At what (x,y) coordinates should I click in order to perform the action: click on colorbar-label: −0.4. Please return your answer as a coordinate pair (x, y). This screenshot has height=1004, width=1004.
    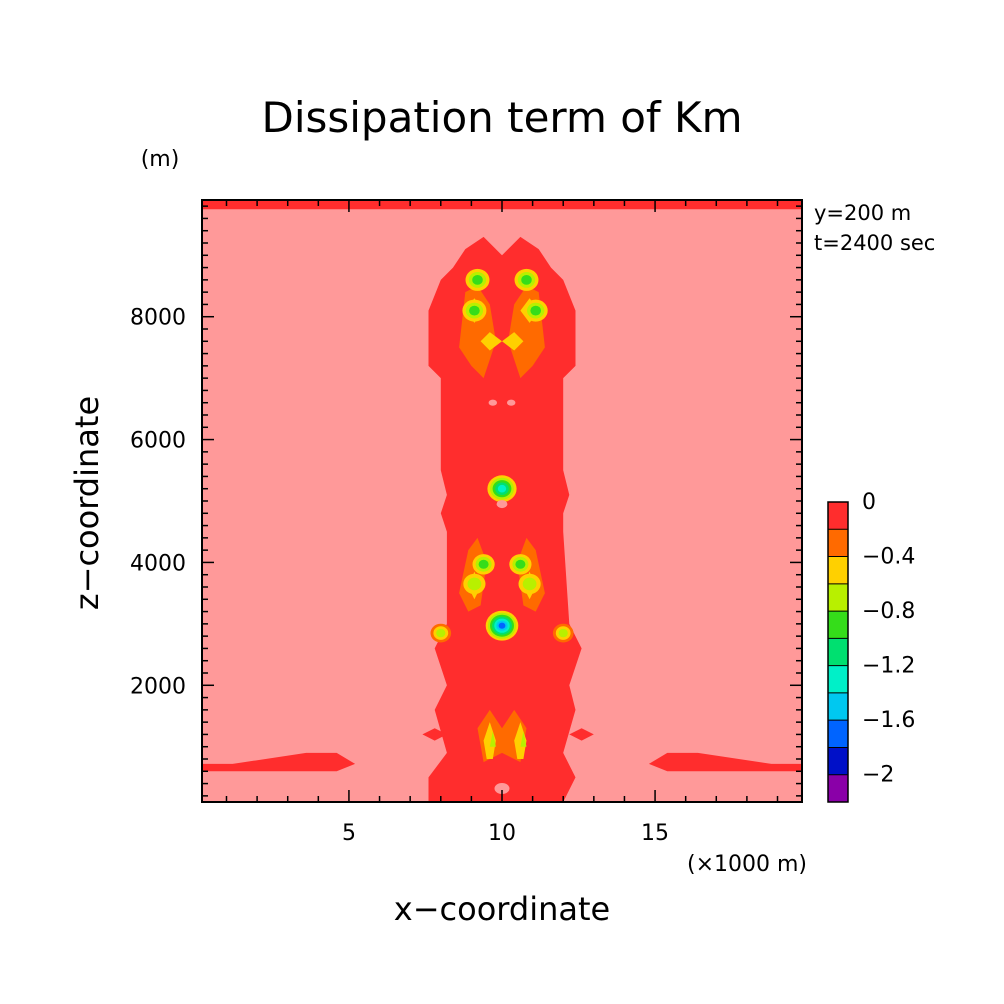
    Looking at the image, I should click on (888, 557).